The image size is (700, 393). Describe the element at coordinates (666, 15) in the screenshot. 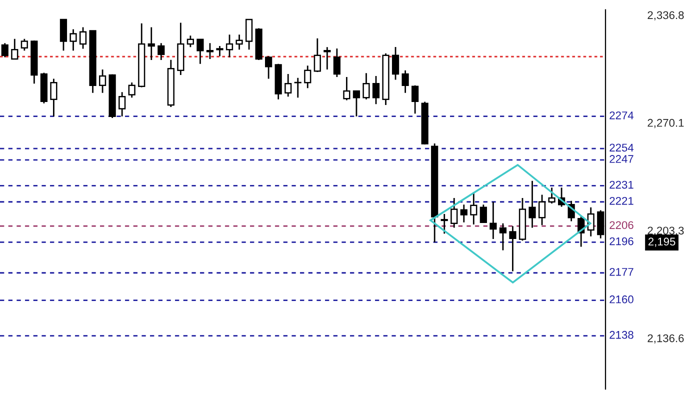

I see `y-tick-label: 2,336.8` at that location.